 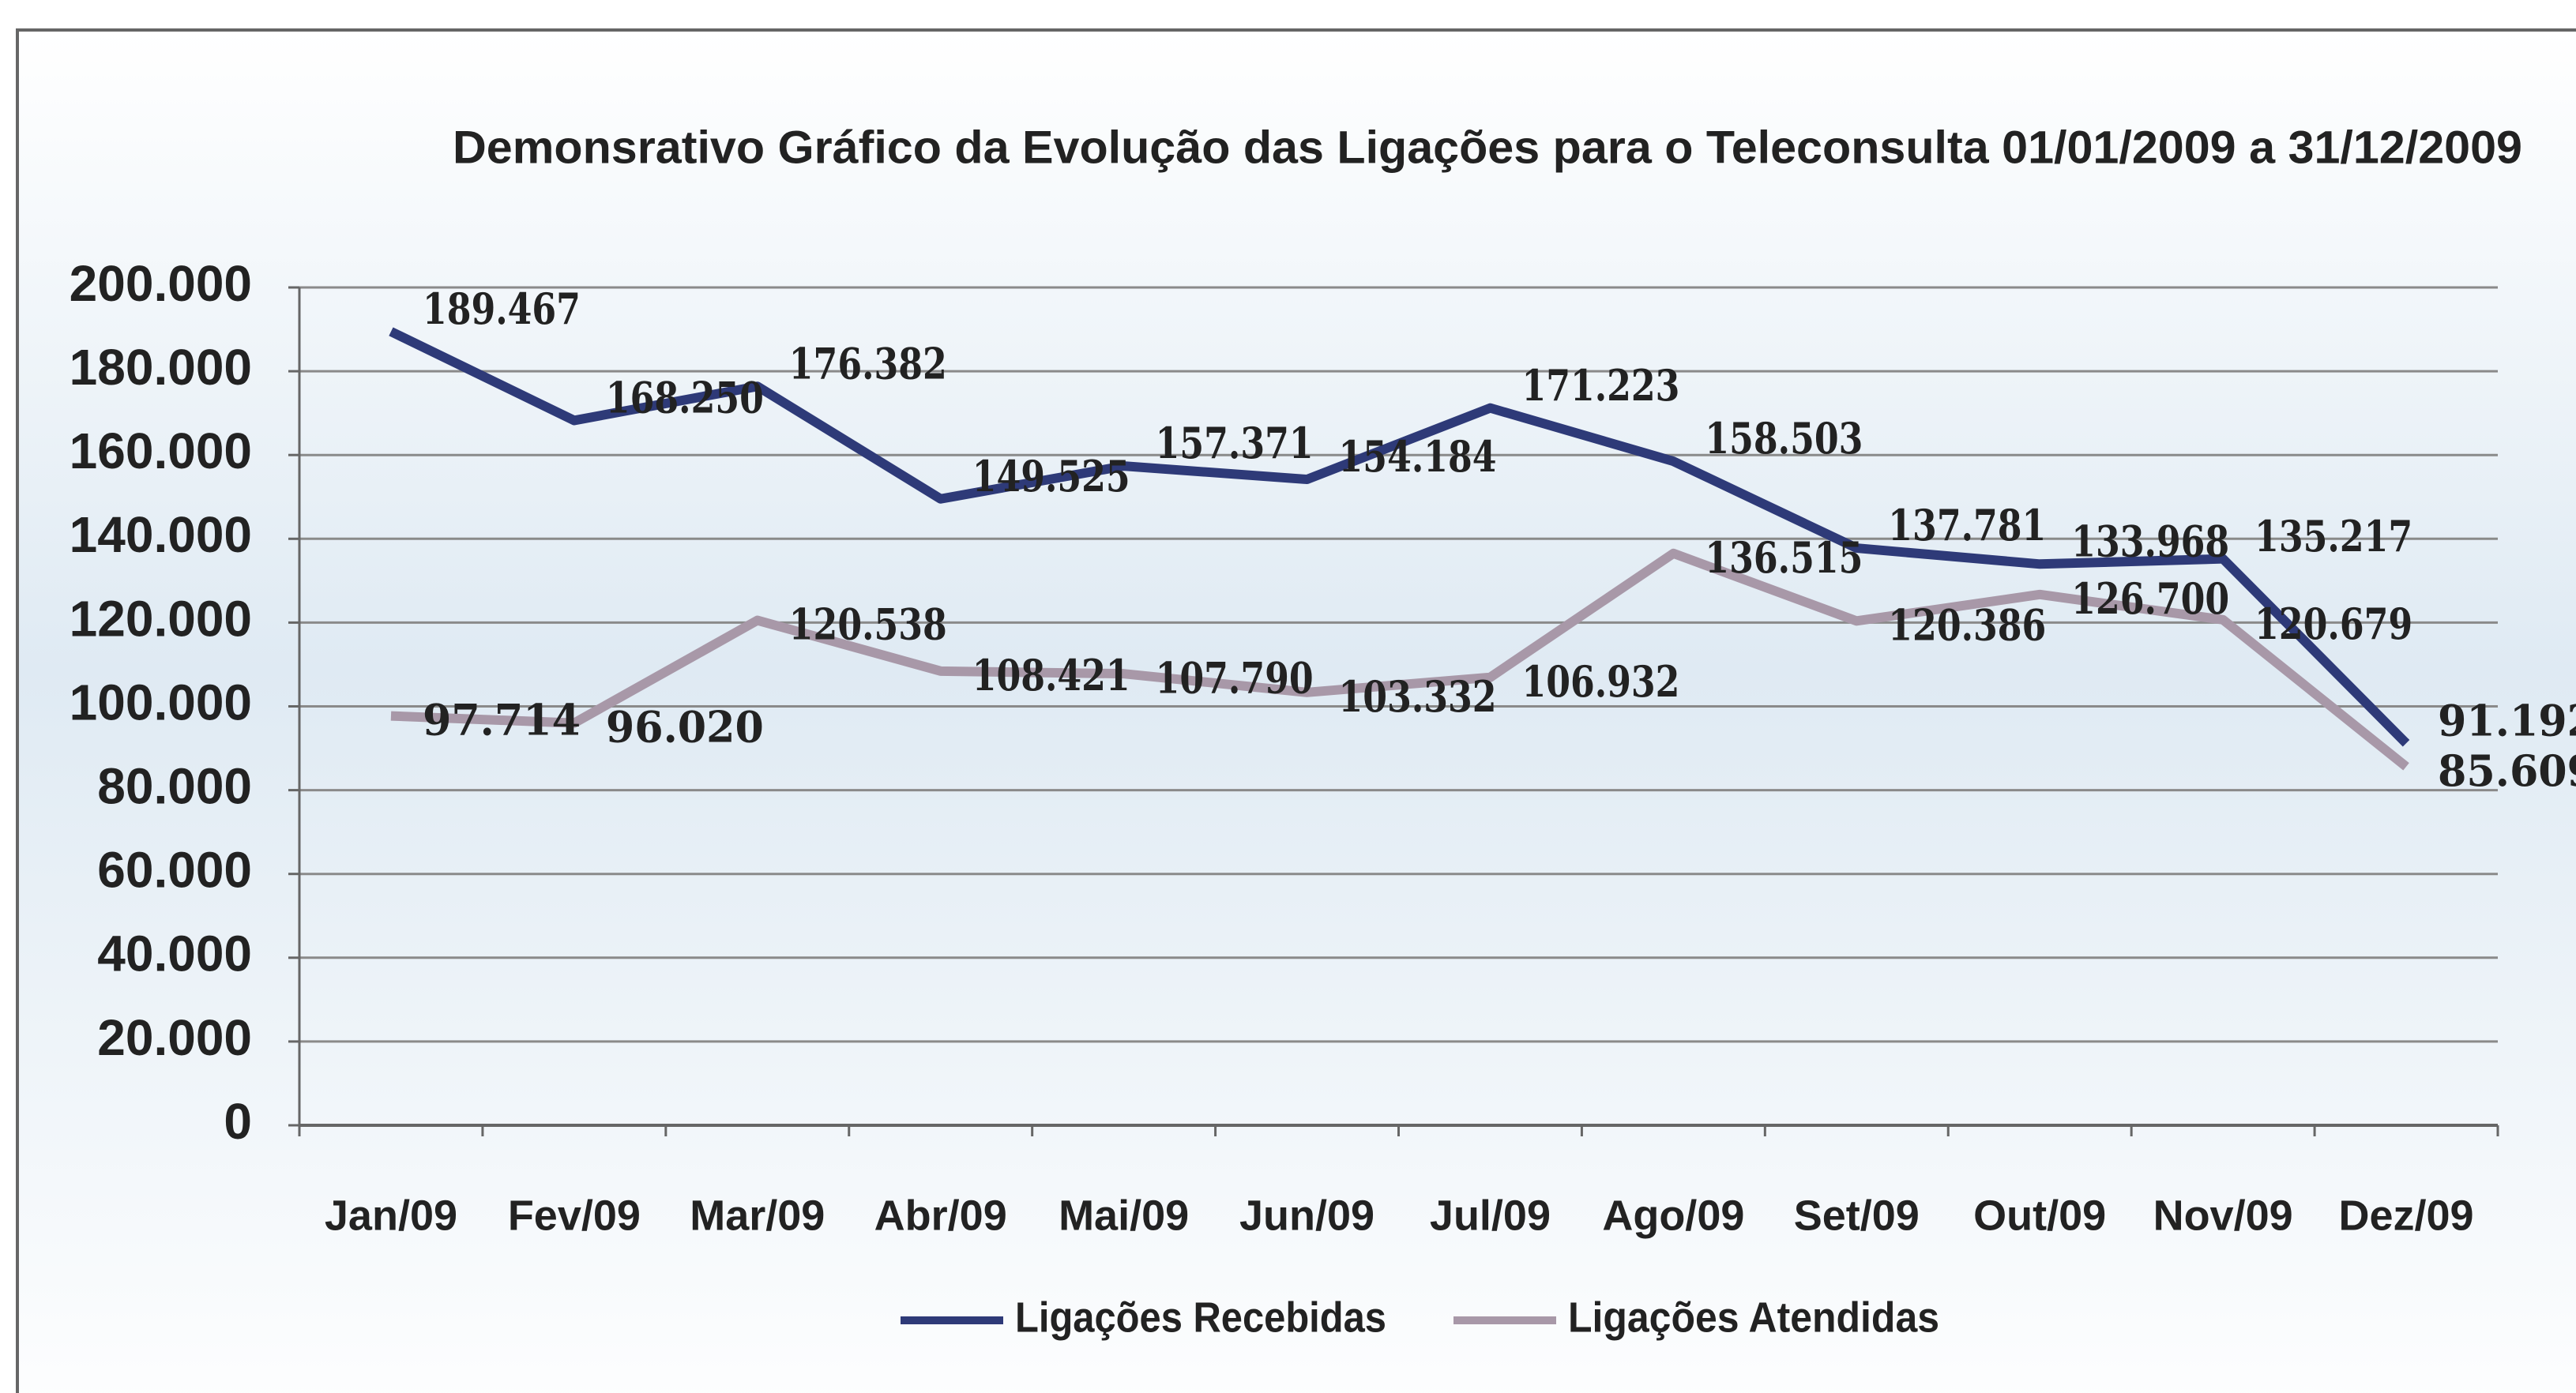 What do you see at coordinates (1600, 385) in the screenshot?
I see `data-label: 171.223` at bounding box center [1600, 385].